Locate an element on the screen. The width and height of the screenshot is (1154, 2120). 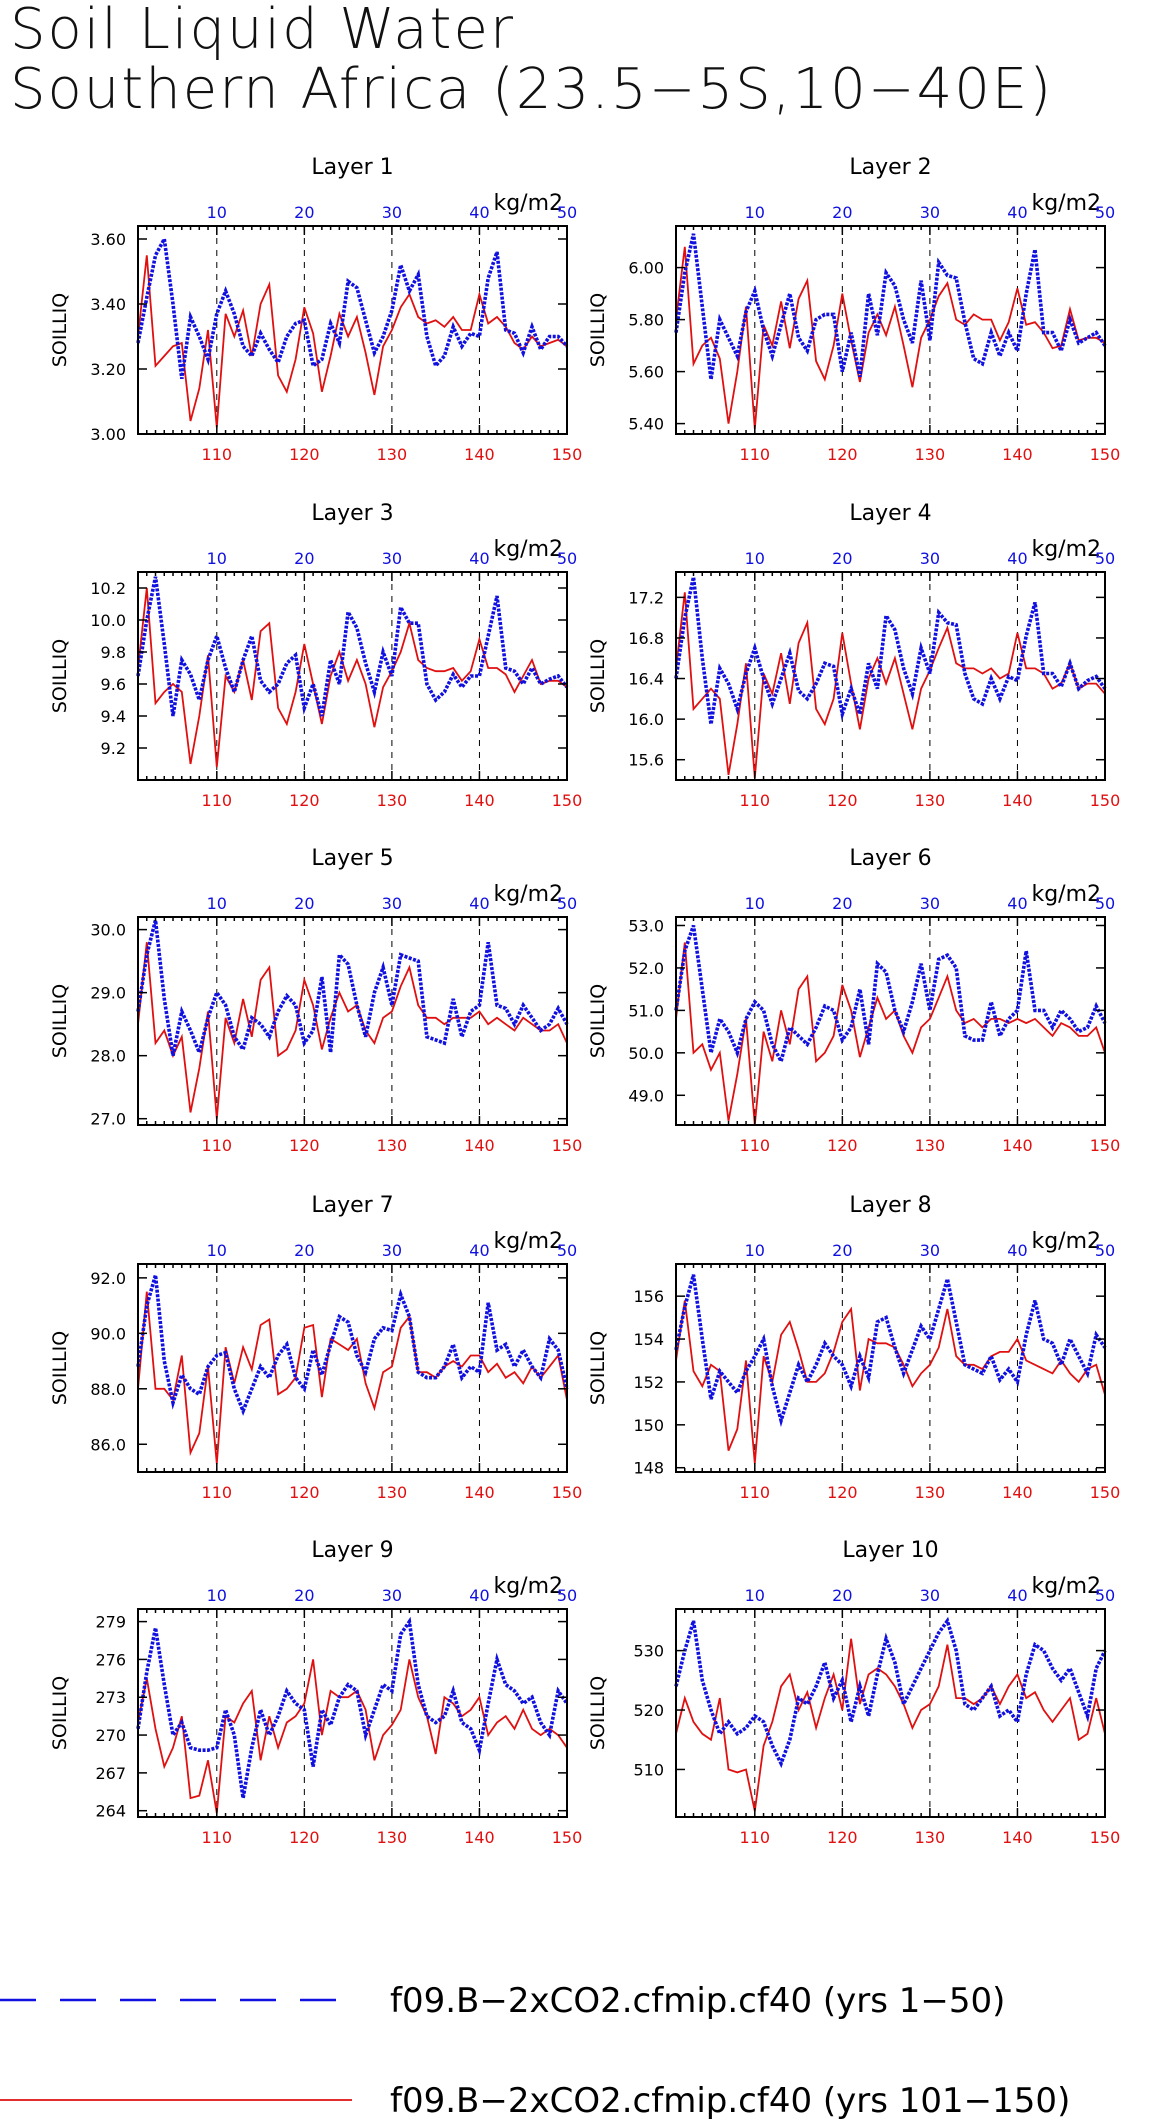
legend-label: f09.B−2xCO2.cfmip.cf40 (yrs 1−50) is located at coordinates (697, 2001).